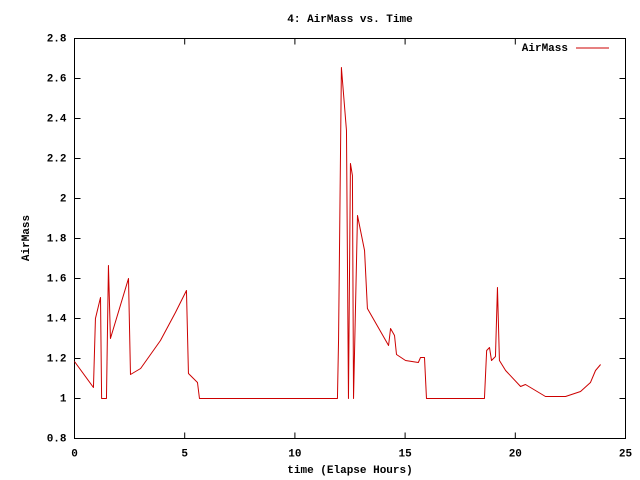  I want to click on y-tick-label: 2, so click(63, 199).